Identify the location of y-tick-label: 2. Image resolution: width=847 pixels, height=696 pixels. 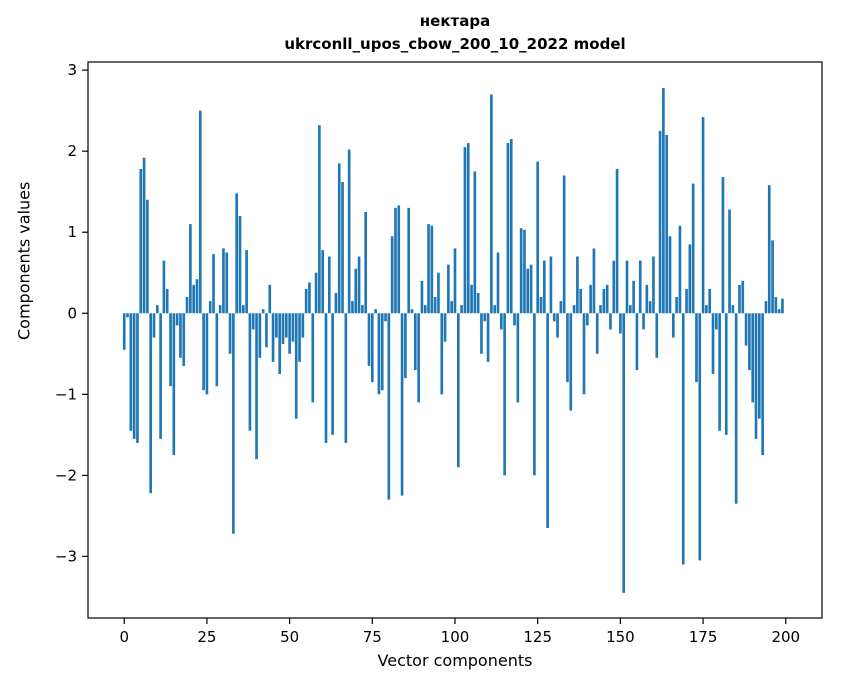
(72, 151).